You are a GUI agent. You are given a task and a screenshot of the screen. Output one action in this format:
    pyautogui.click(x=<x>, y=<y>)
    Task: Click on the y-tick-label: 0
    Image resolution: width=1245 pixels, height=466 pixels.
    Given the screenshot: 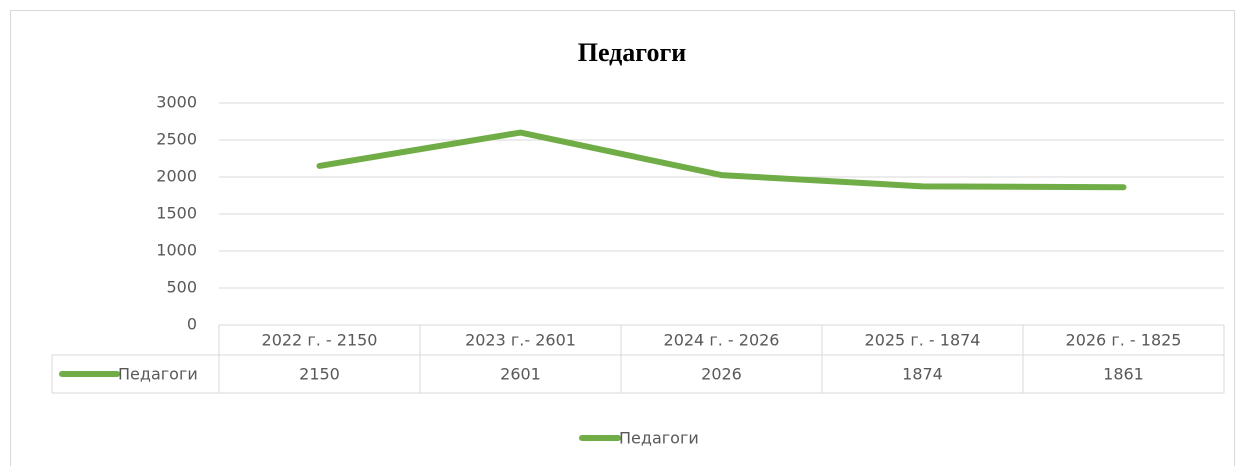 What is the action you would take?
    pyautogui.click(x=192, y=324)
    